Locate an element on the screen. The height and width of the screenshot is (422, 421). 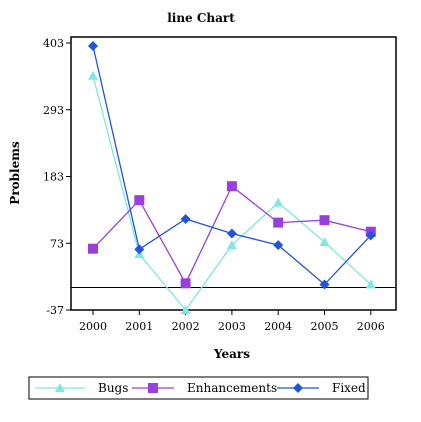
y-tick-label: -37 is located at coordinates (55, 310).